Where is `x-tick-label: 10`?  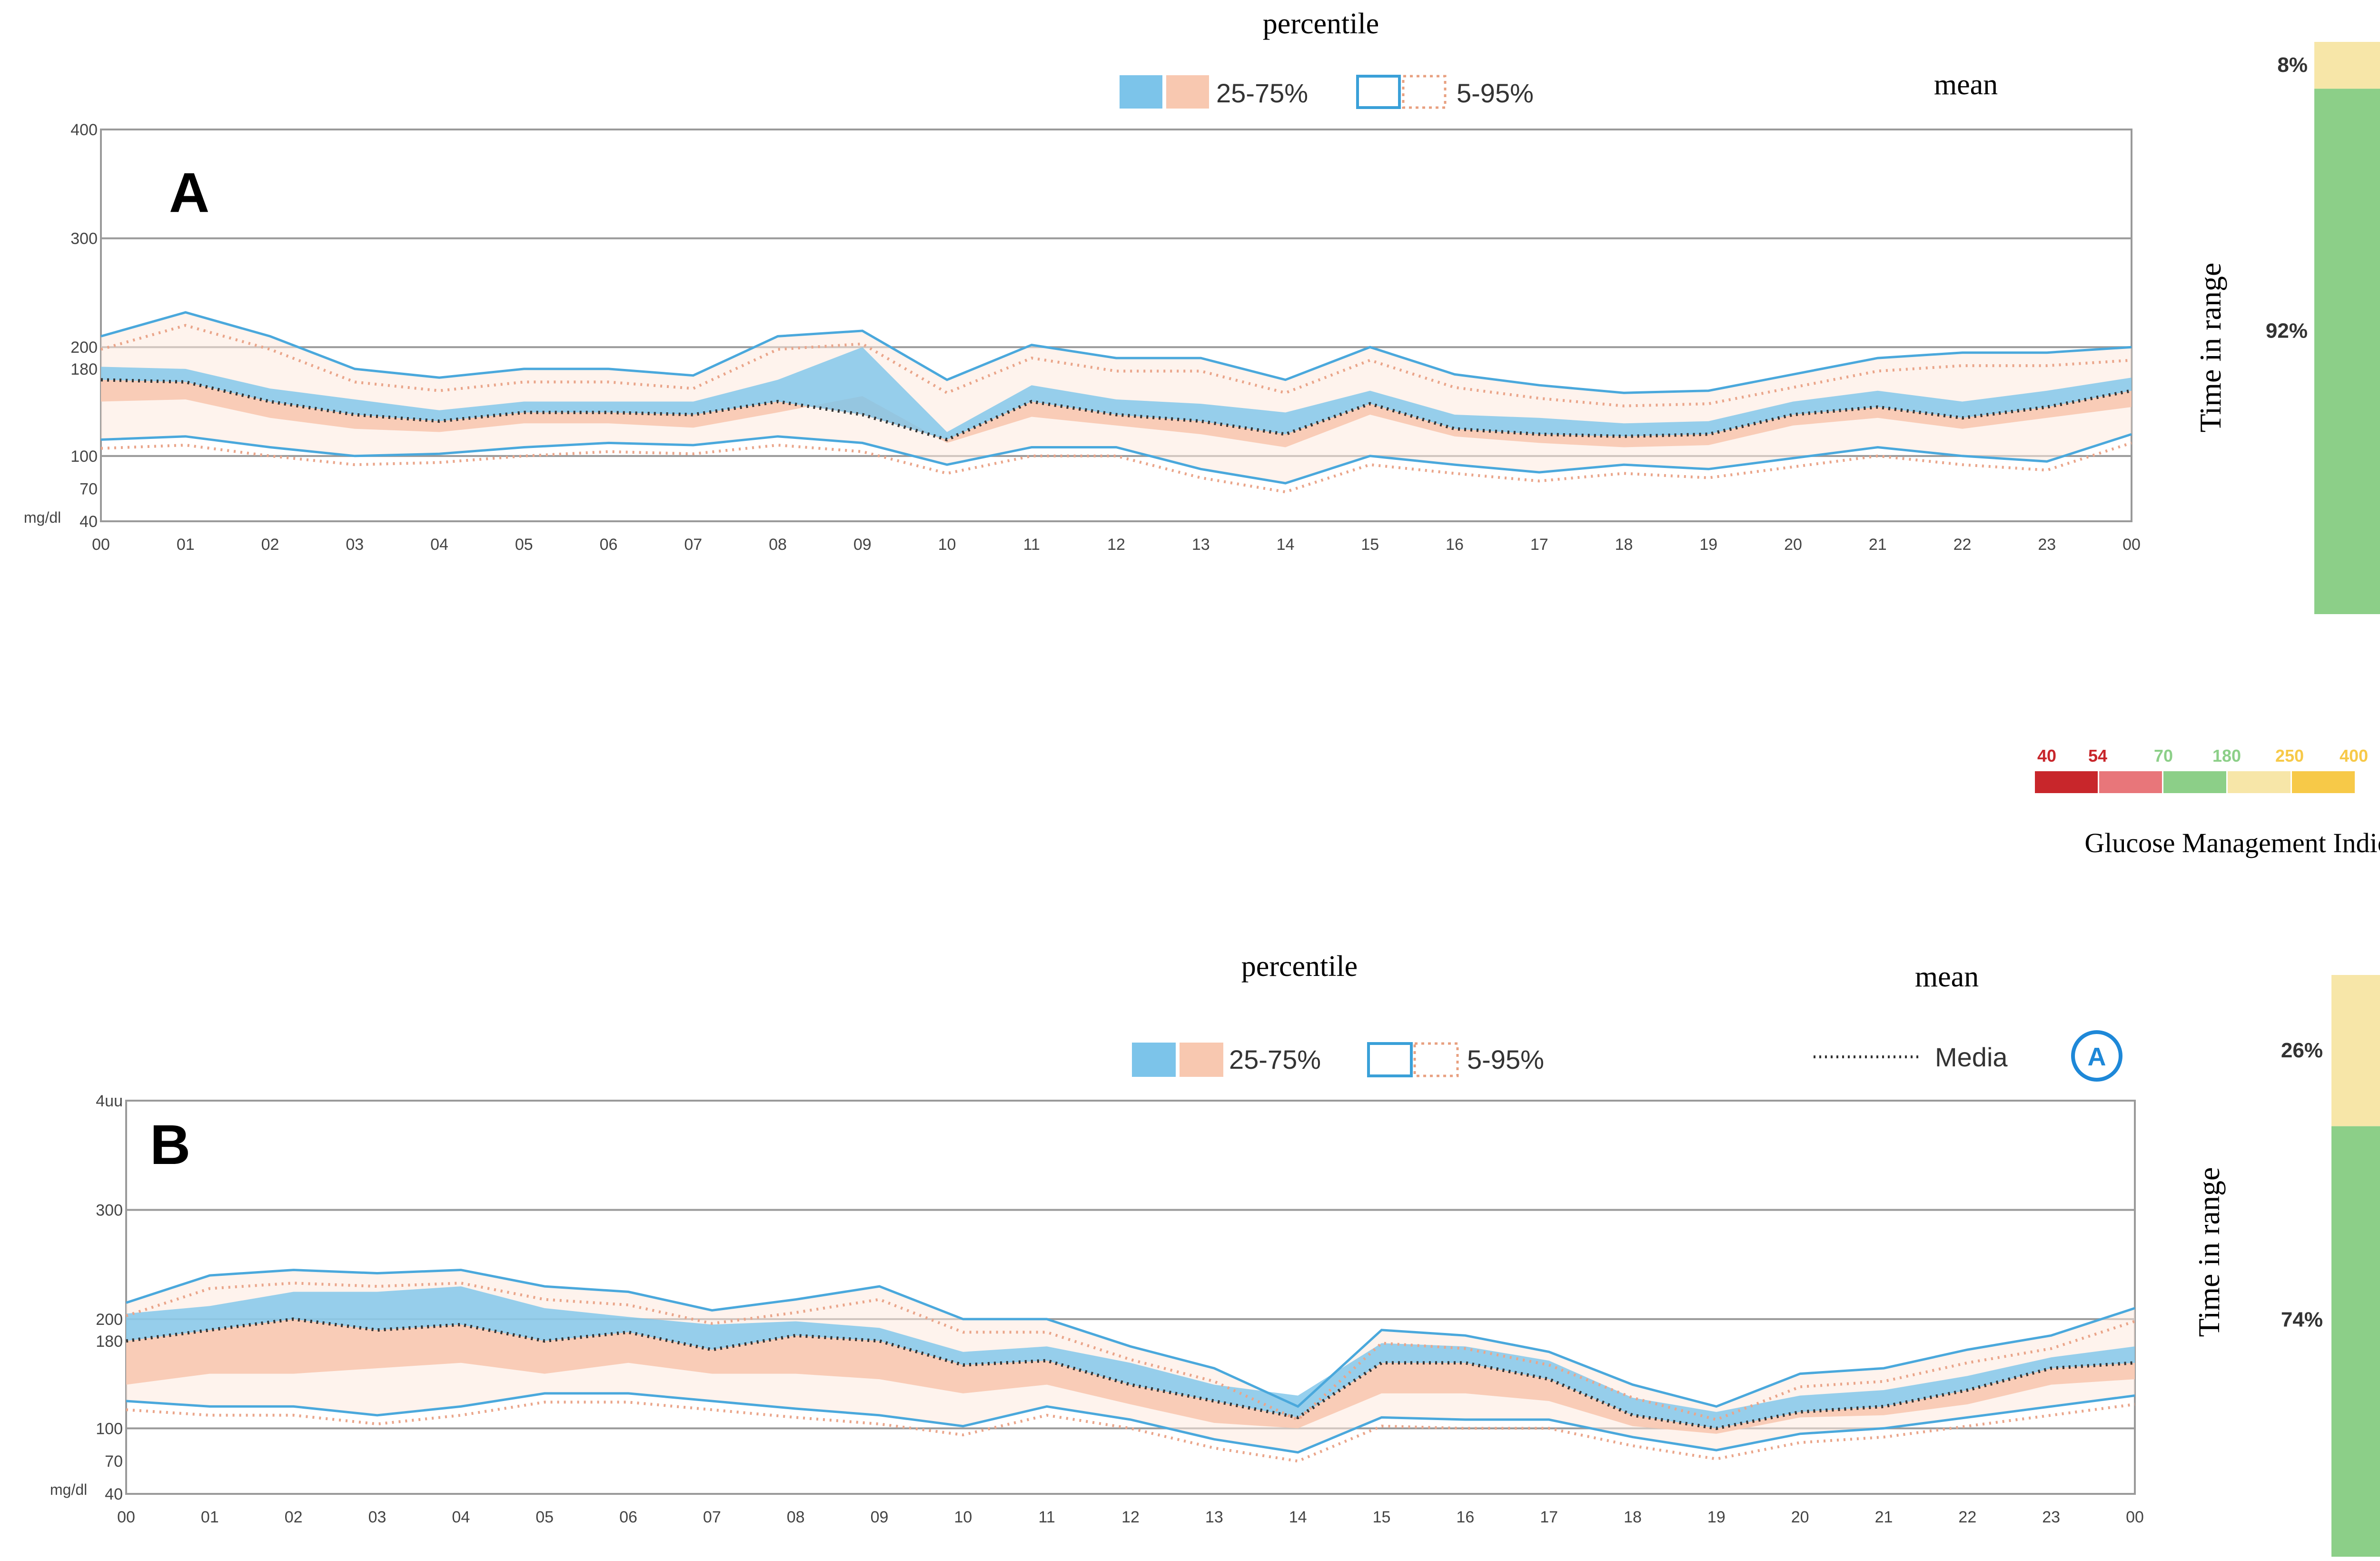 x-tick-label: 10 is located at coordinates (963, 1517).